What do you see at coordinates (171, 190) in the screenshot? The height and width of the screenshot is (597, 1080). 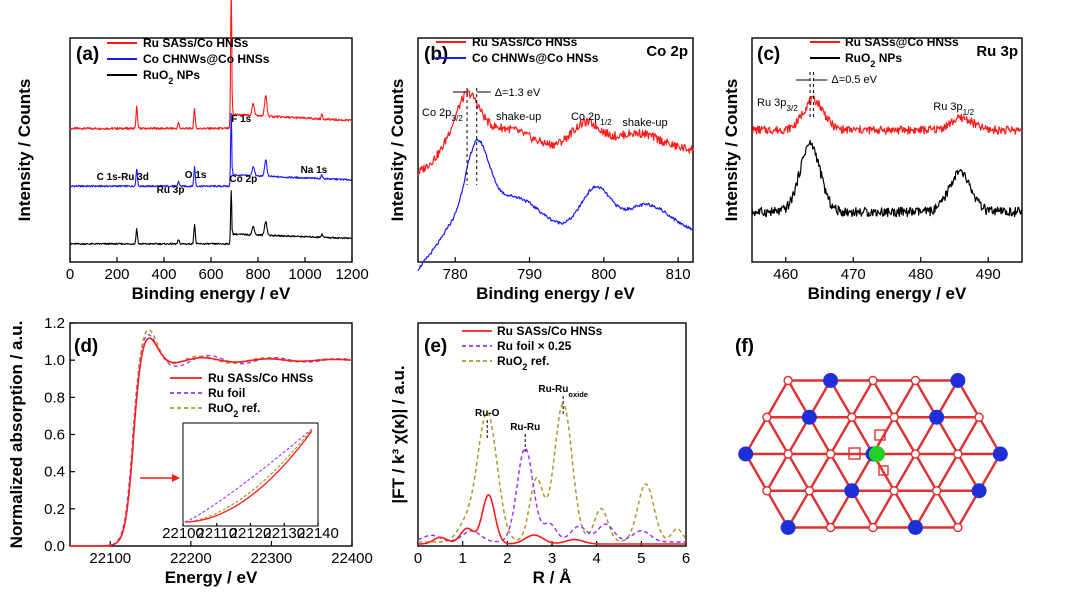 I see `peak-label: Ru 3p` at bounding box center [171, 190].